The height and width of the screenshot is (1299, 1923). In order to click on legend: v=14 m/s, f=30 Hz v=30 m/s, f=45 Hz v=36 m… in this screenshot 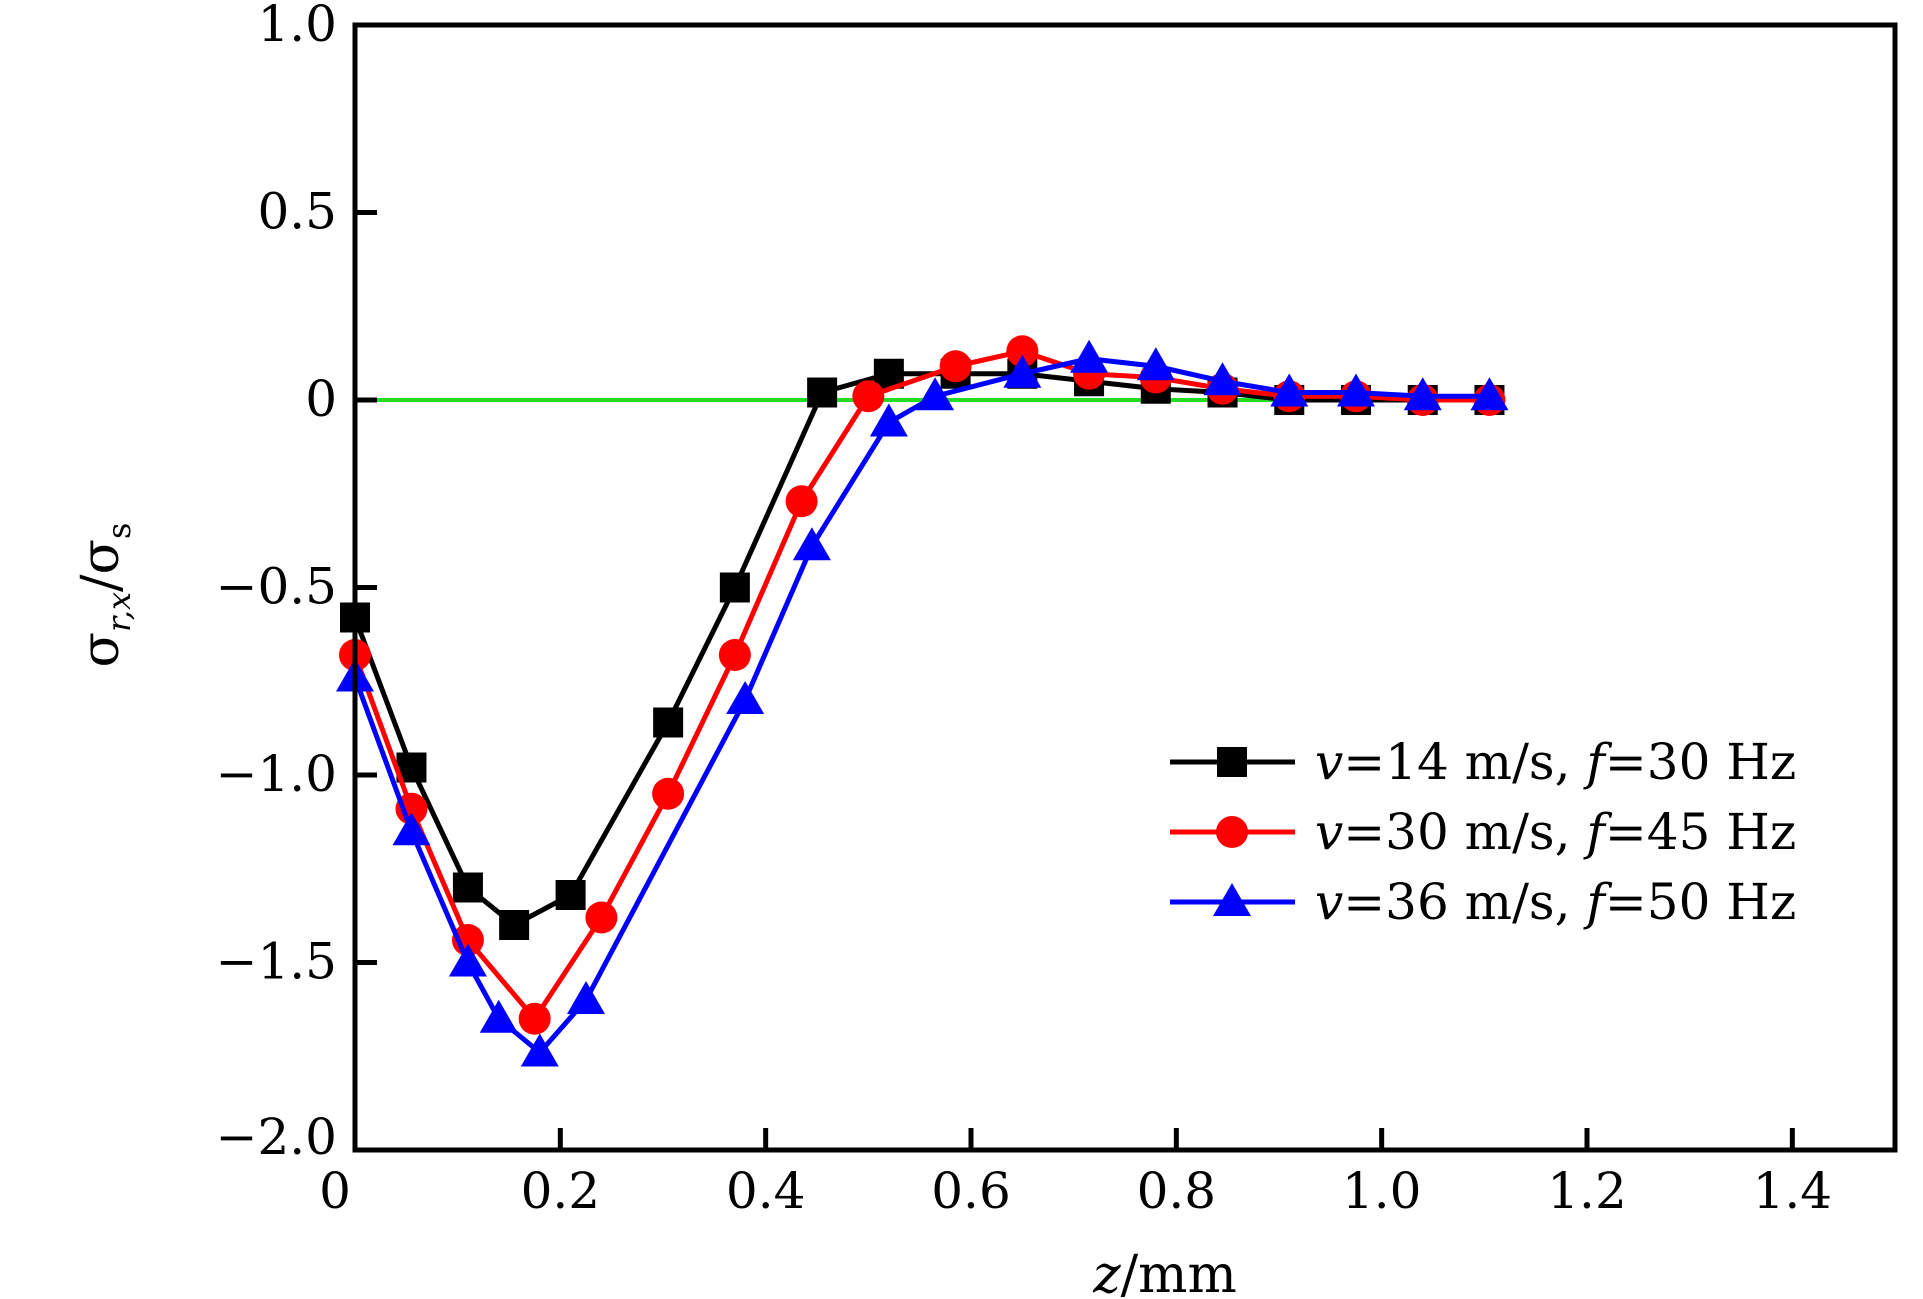, I will do `click(1483, 832)`.